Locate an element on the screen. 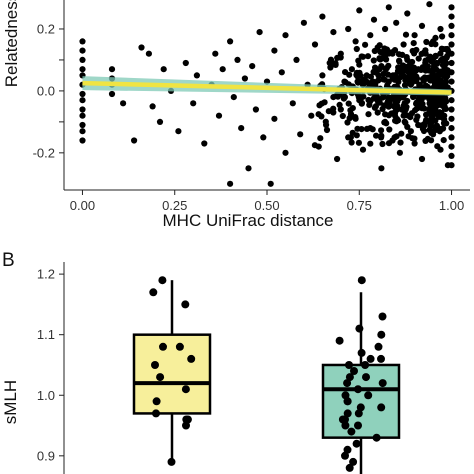 This screenshot has width=474, height=474. x-tick-label: 1.00 is located at coordinates (451, 205).